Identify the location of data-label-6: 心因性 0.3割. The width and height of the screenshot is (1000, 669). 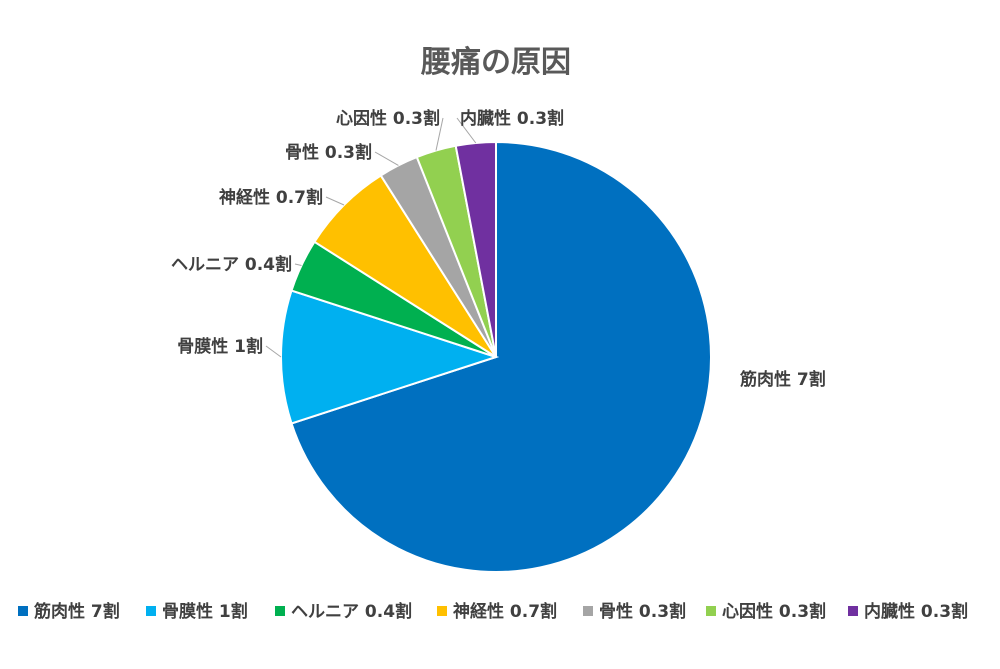
(388, 118).